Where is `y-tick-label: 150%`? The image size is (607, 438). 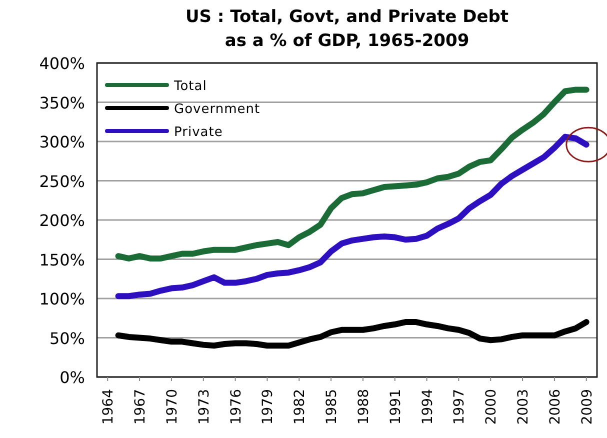 y-tick-label: 150% is located at coordinates (62, 260).